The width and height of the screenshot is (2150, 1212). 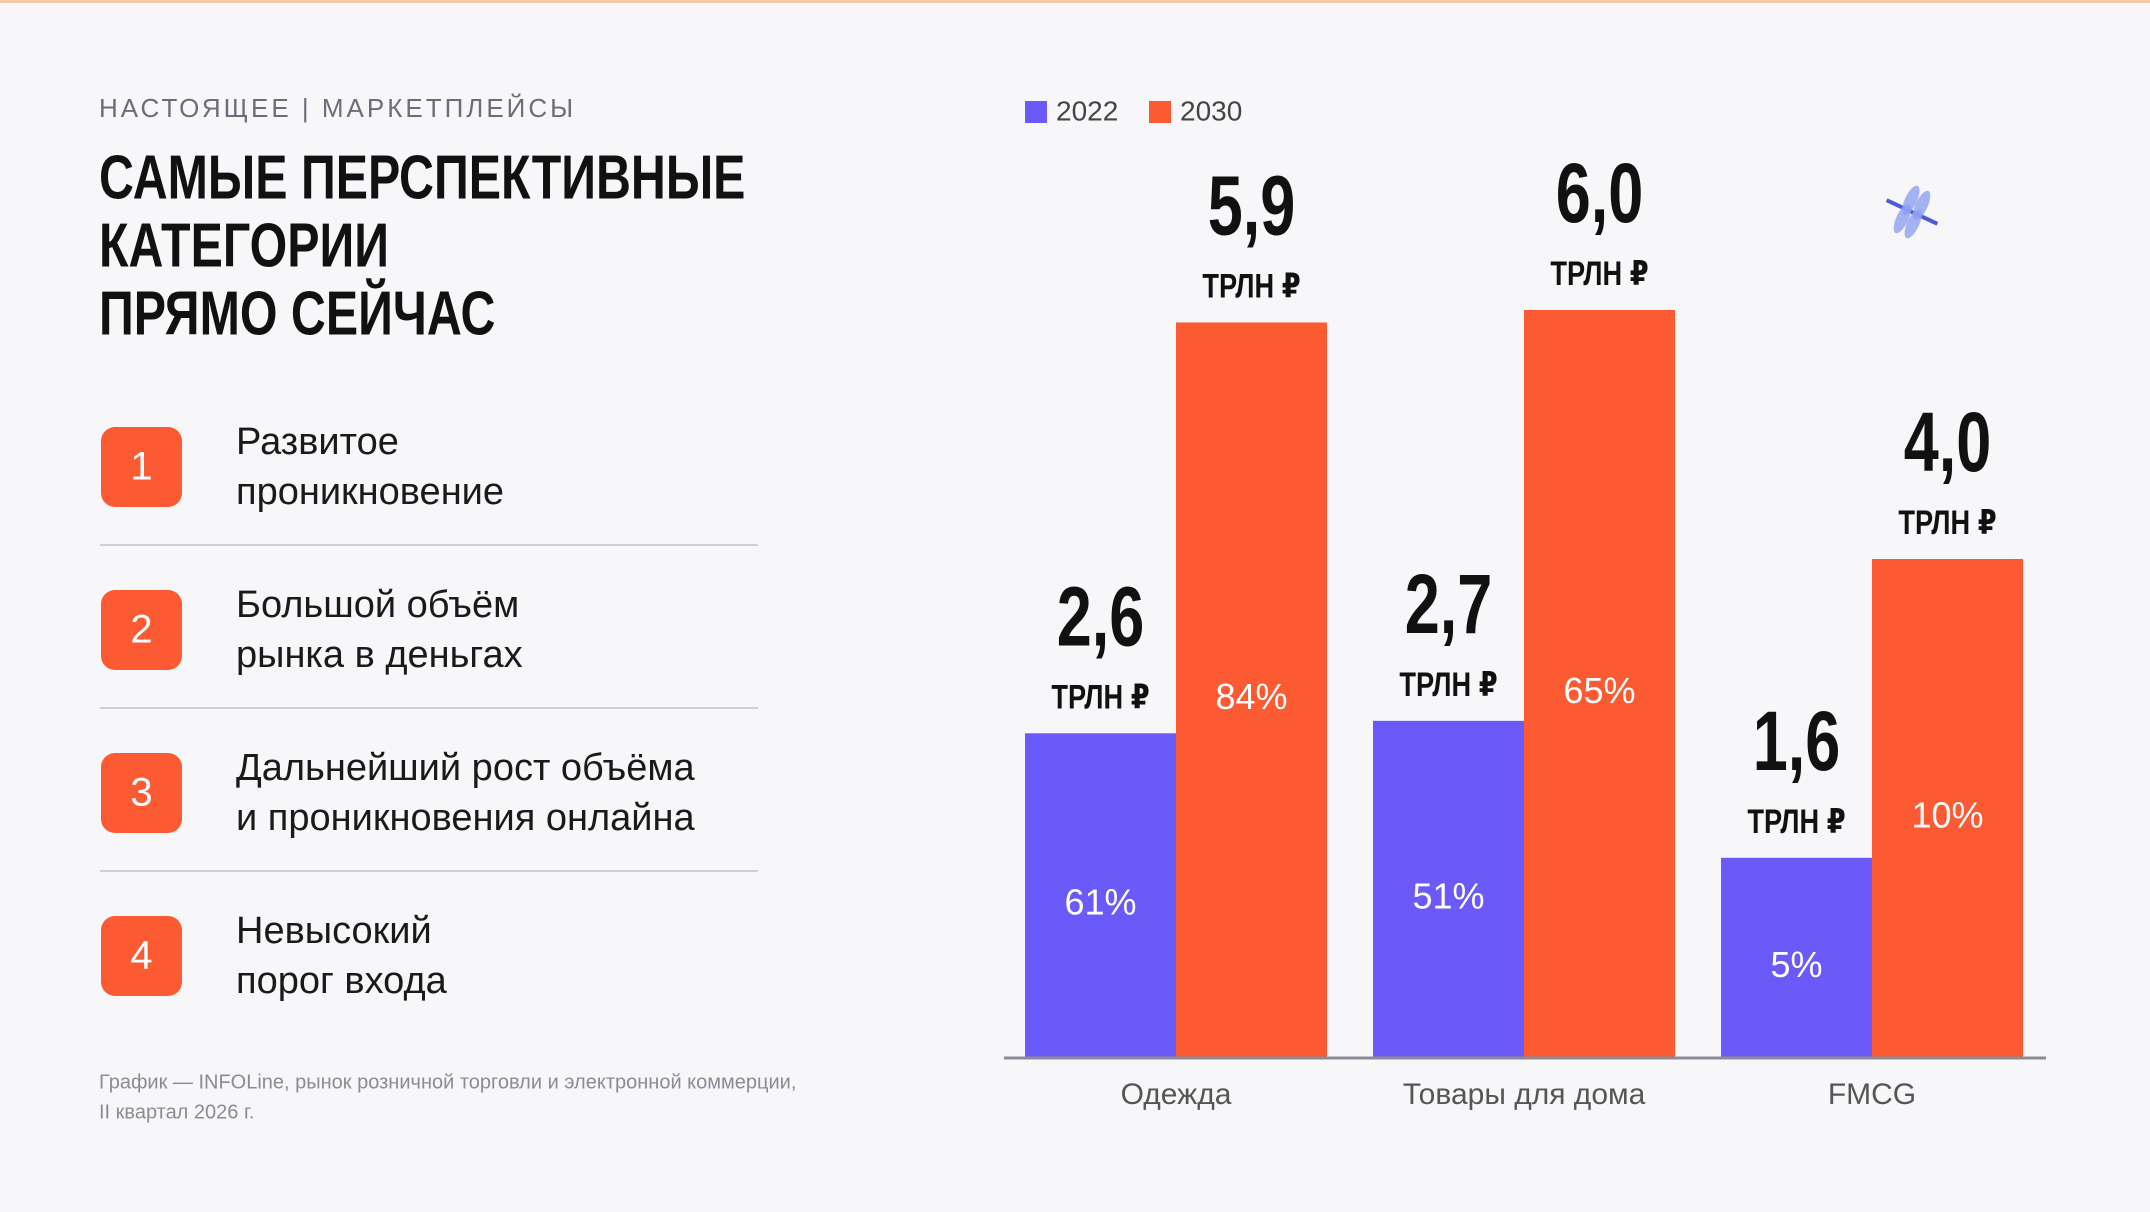 What do you see at coordinates (337, 108) in the screenshot?
I see `kicker: НАСТОЯЩЕЕ | МАРКЕТПЛЕЙСЫ` at bounding box center [337, 108].